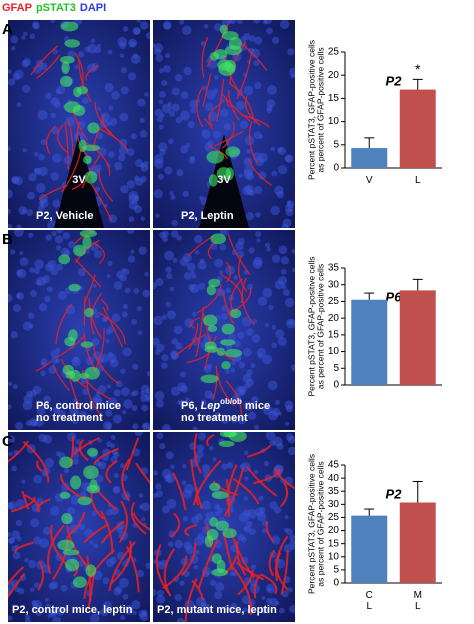  What do you see at coordinates (320, 326) in the screenshot?
I see `y-axis-label: as percent of GFAP-positive cells` at bounding box center [320, 326].